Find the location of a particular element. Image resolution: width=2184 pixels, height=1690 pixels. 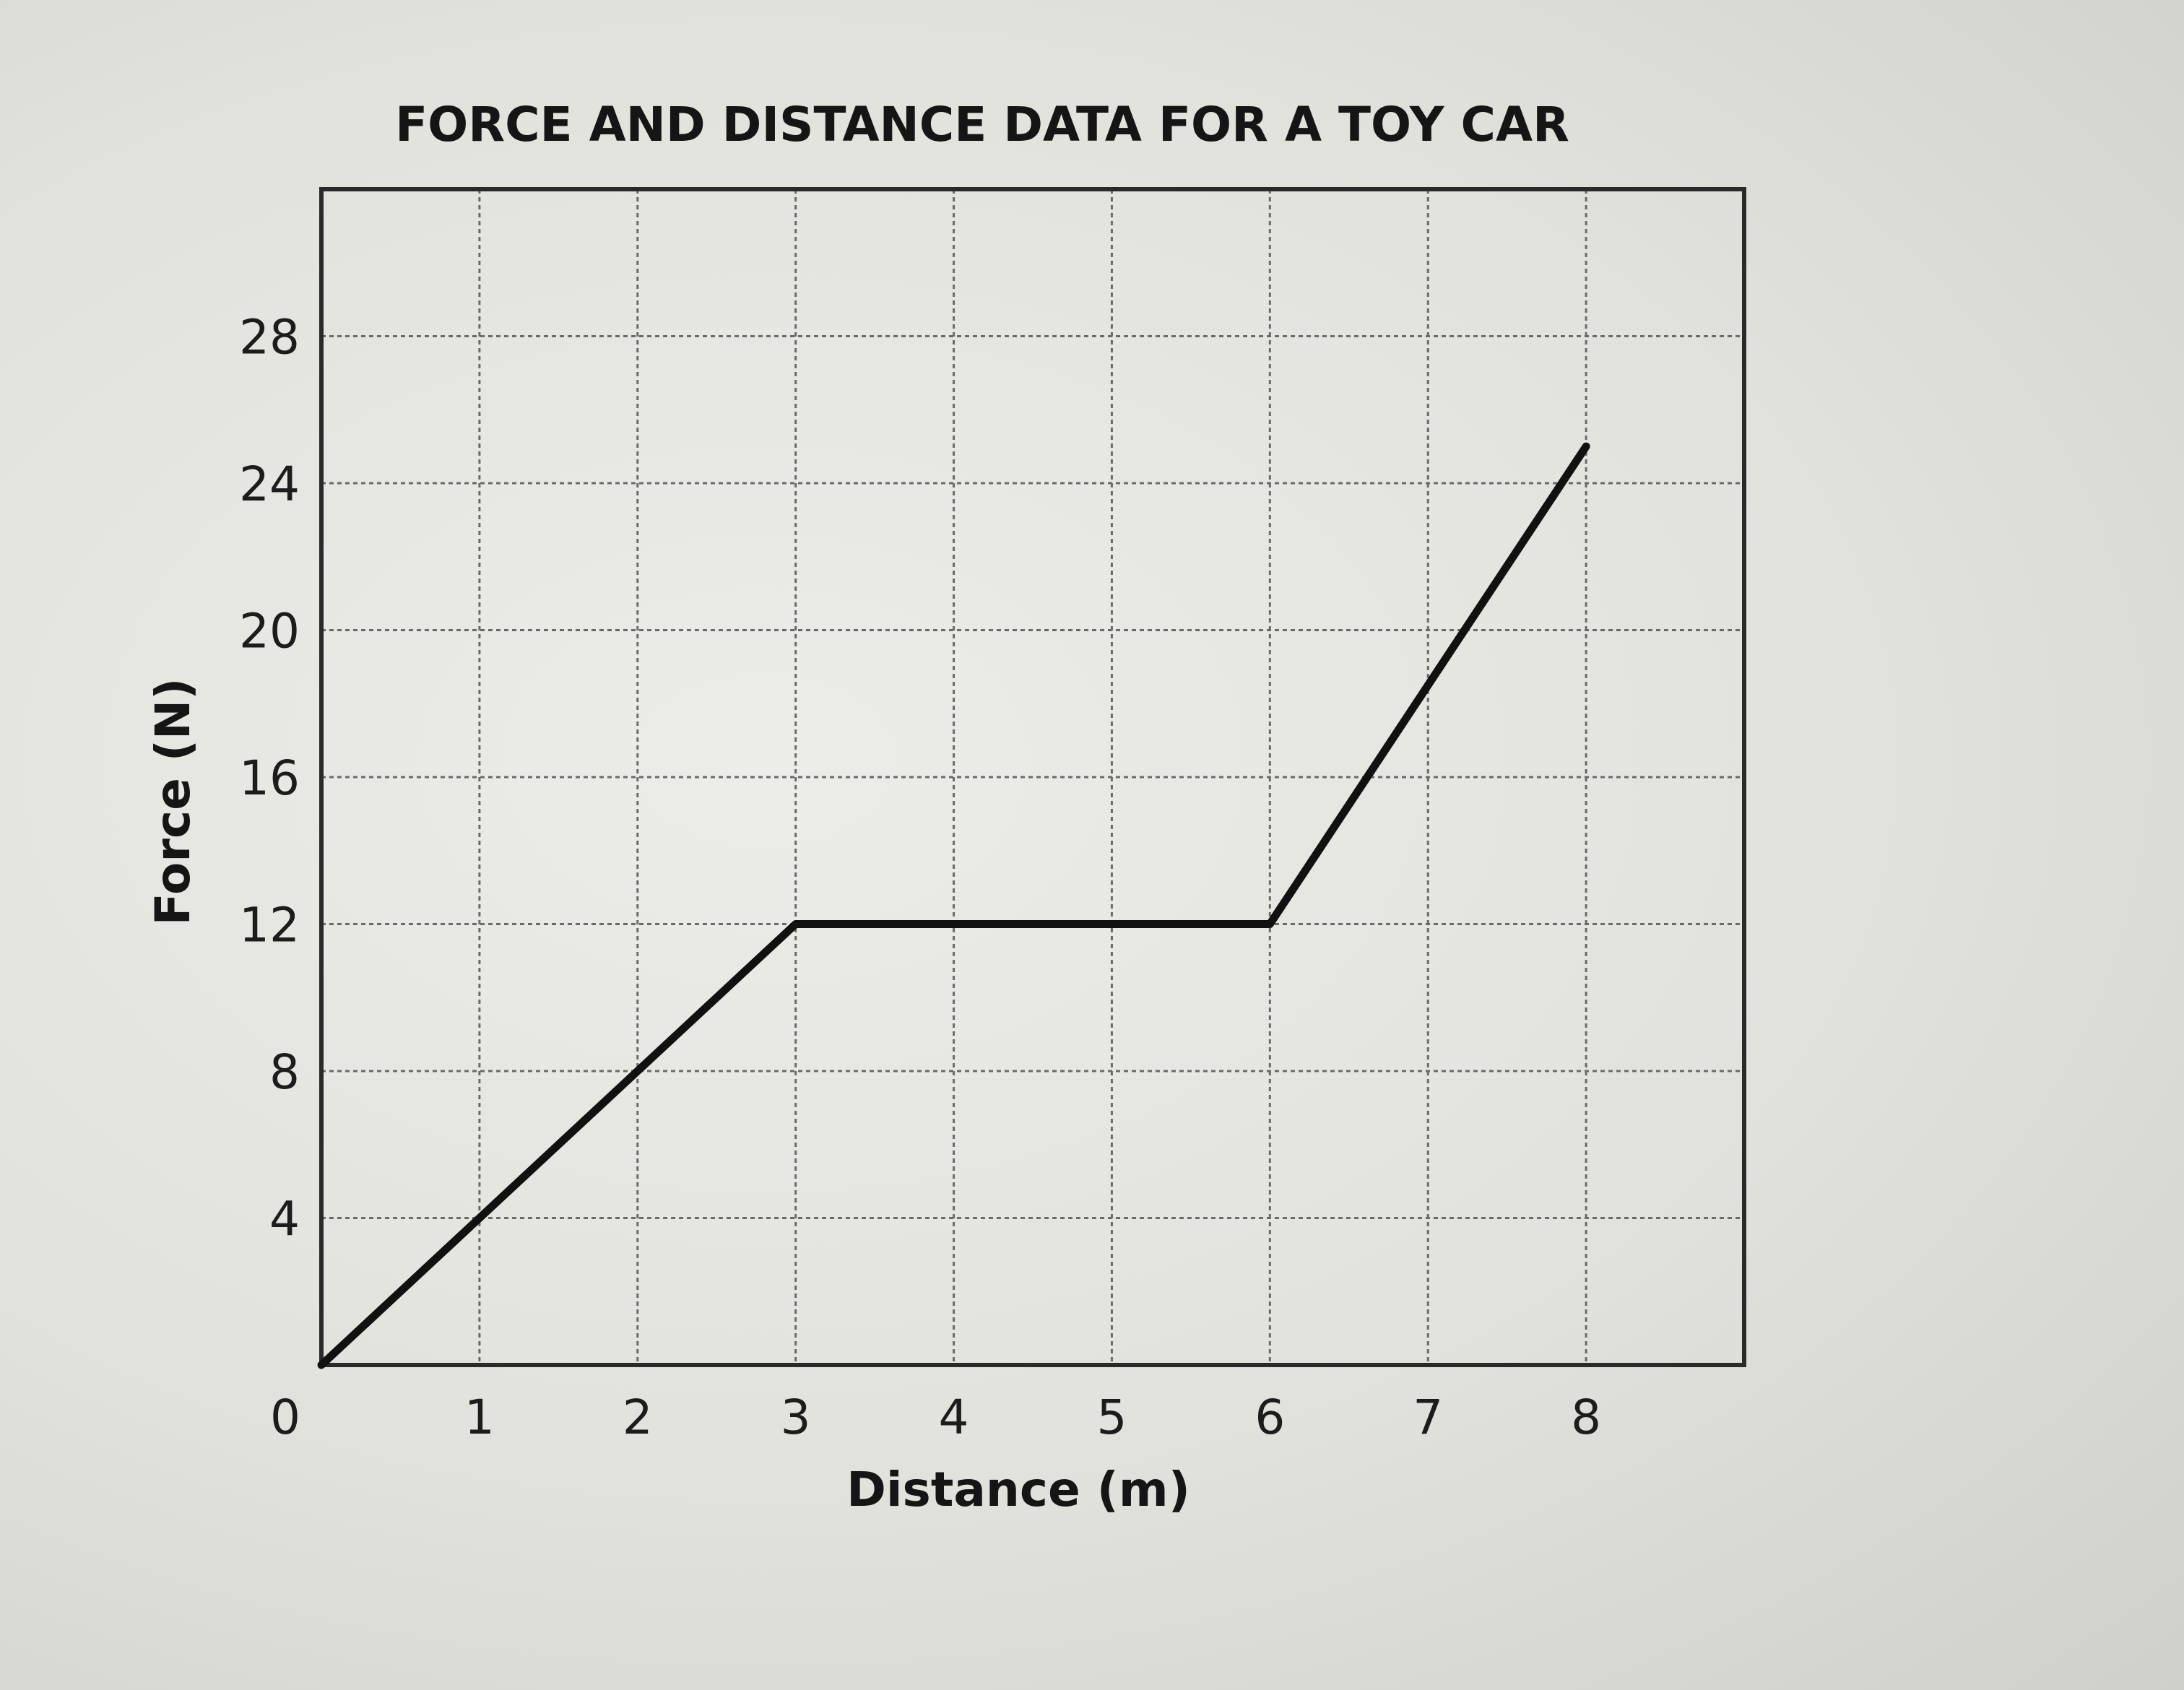

x-tick-label: 4 is located at coordinates (954, 1417).